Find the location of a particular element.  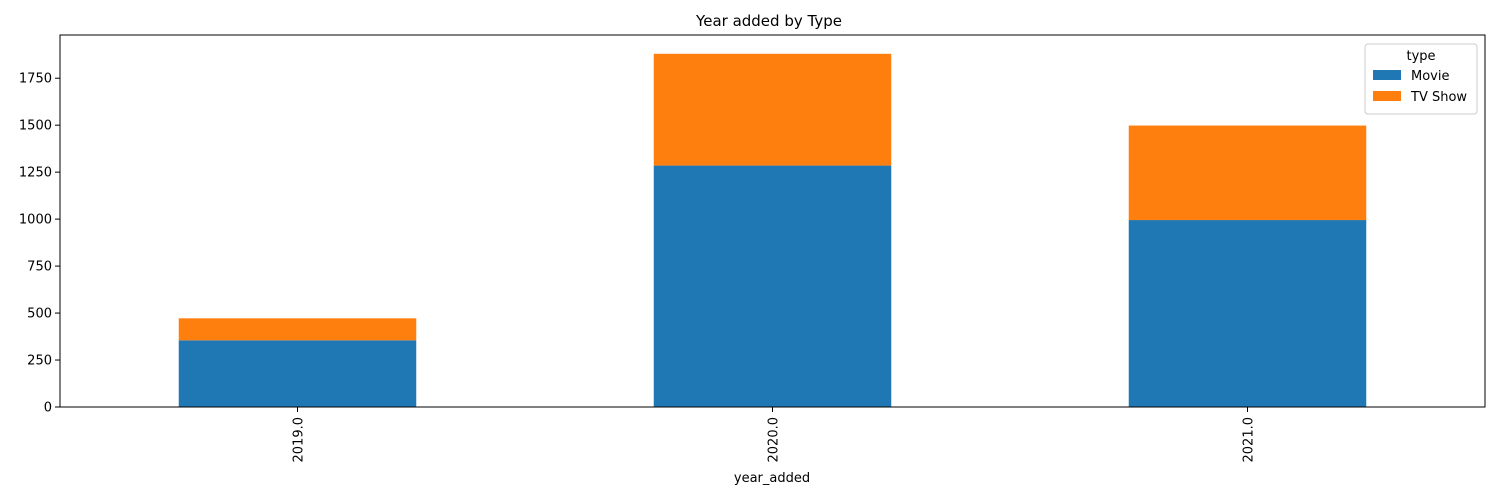

chart-title: Year added by Type is located at coordinates (768, 21).